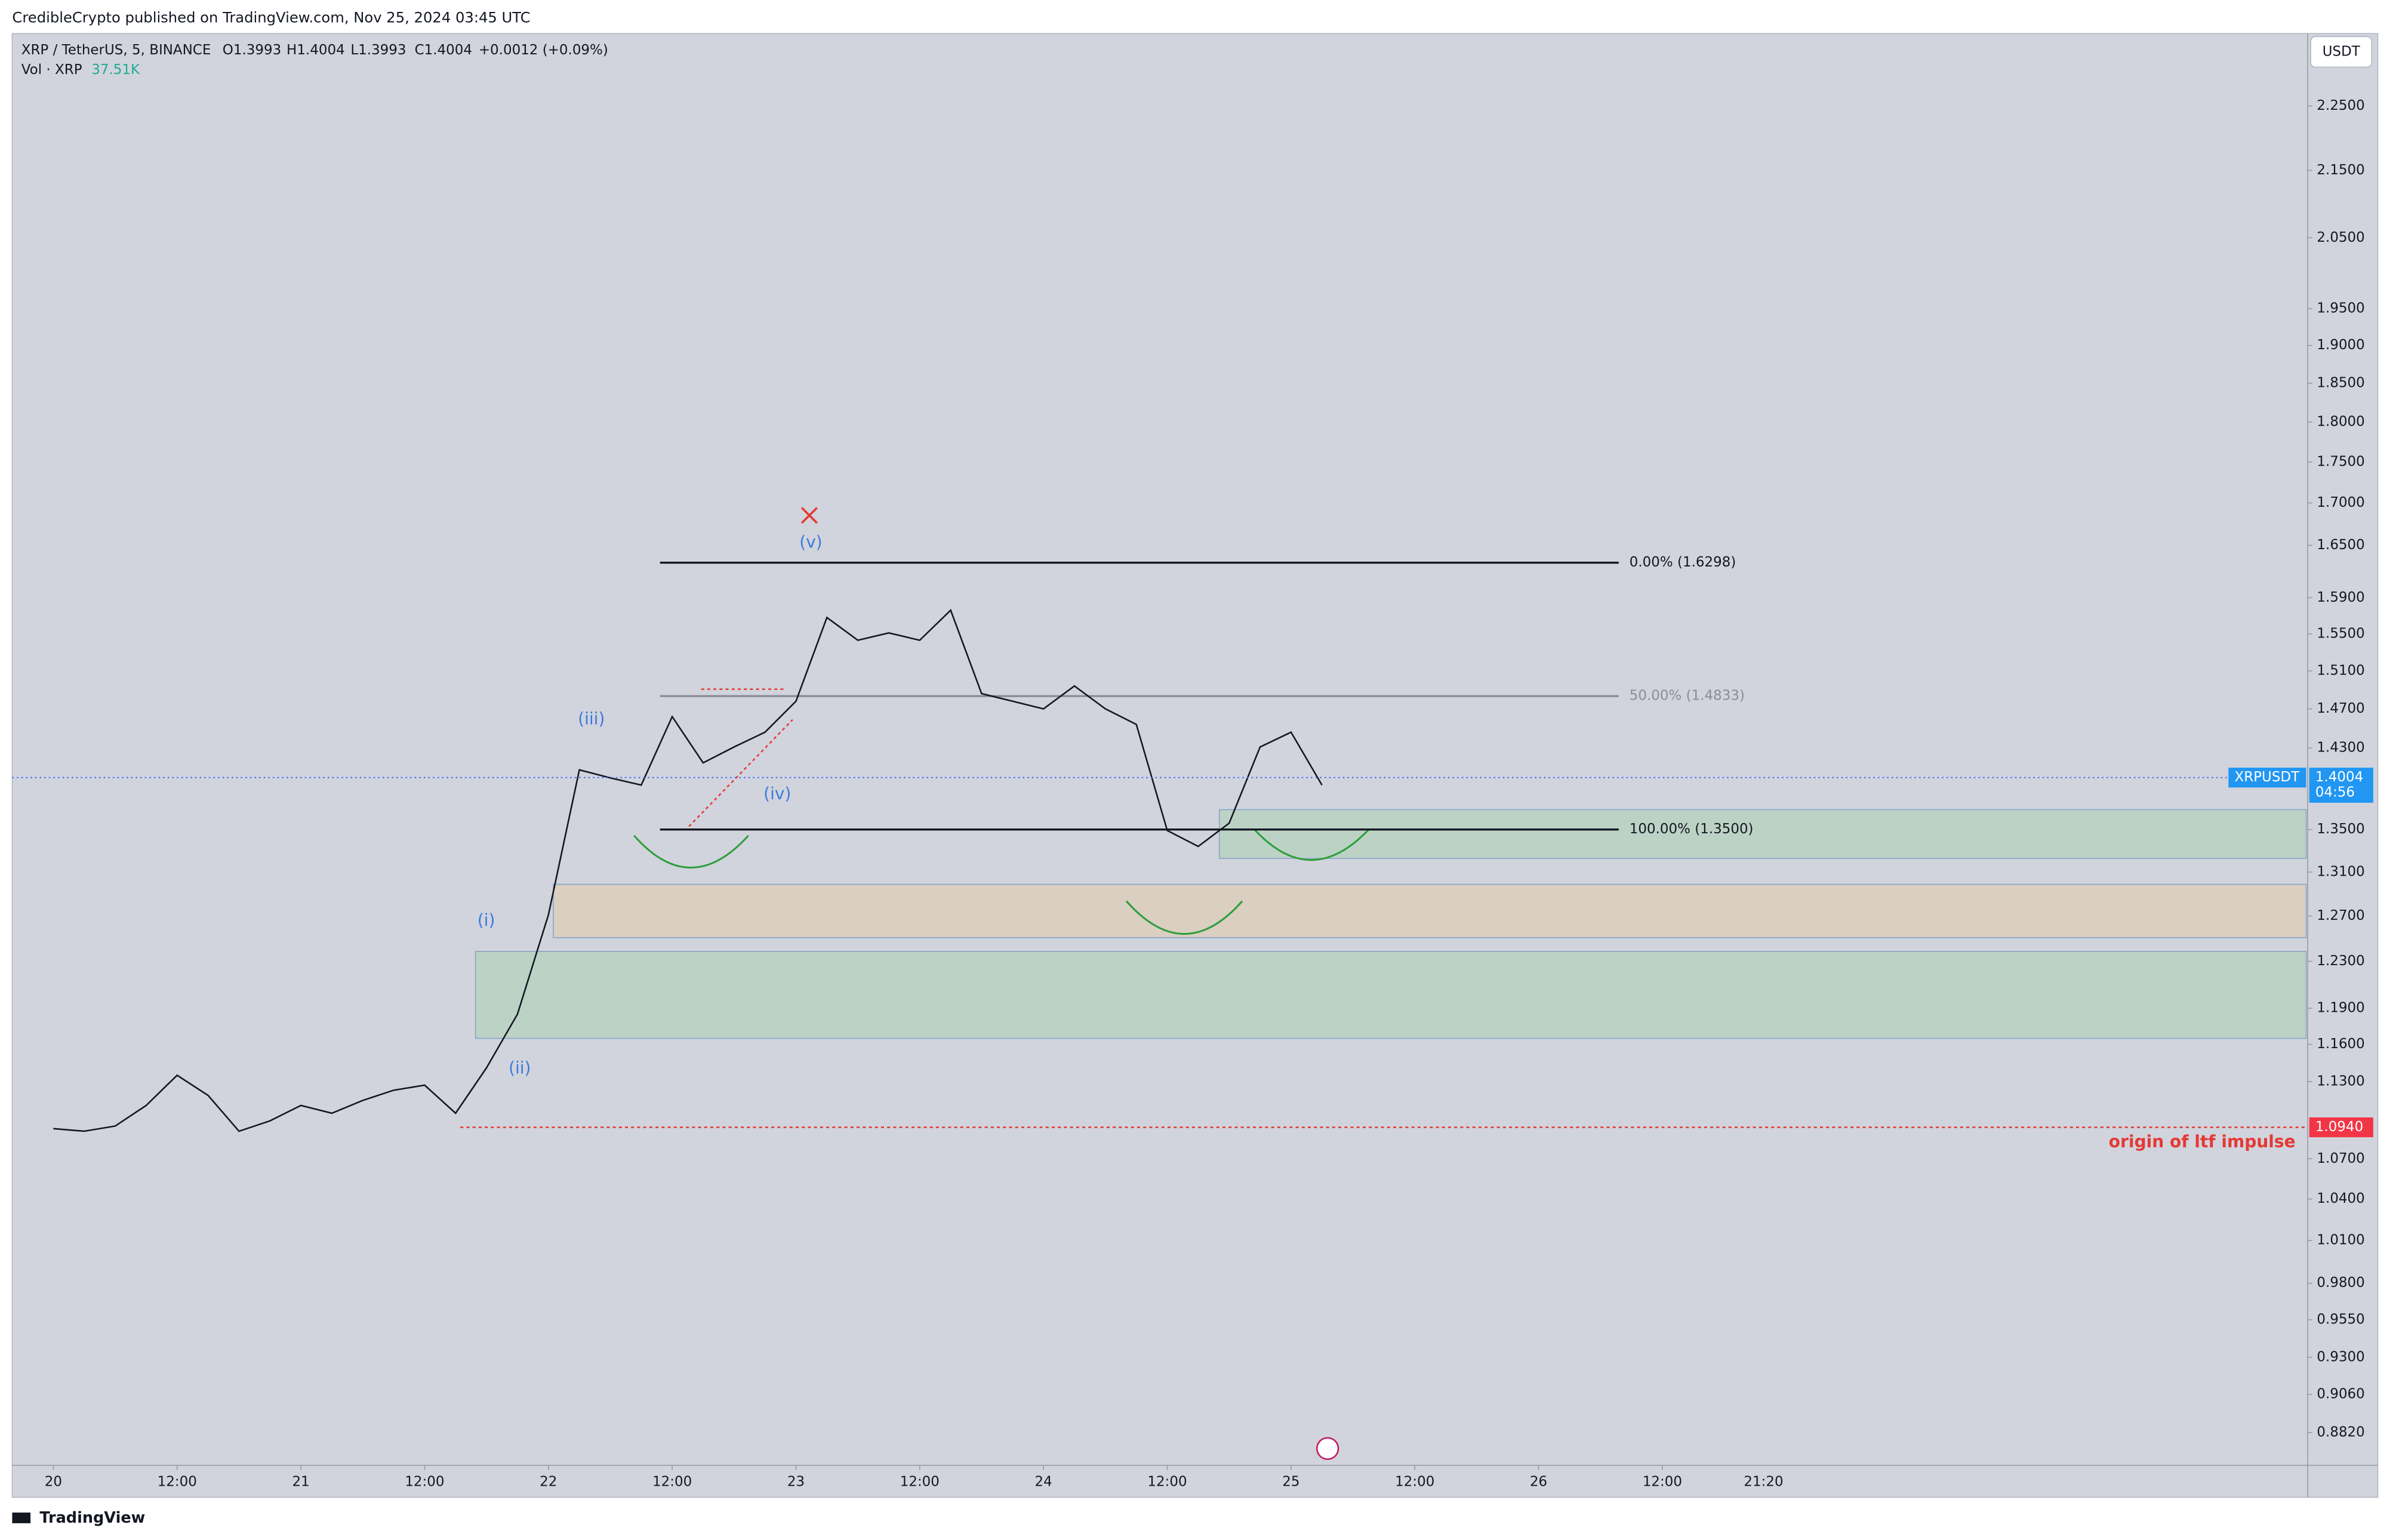 Image resolution: width=2390 pixels, height=1540 pixels. Describe the element at coordinates (52, 70) in the screenshot. I see `volume-label: Vol · XRP` at that location.